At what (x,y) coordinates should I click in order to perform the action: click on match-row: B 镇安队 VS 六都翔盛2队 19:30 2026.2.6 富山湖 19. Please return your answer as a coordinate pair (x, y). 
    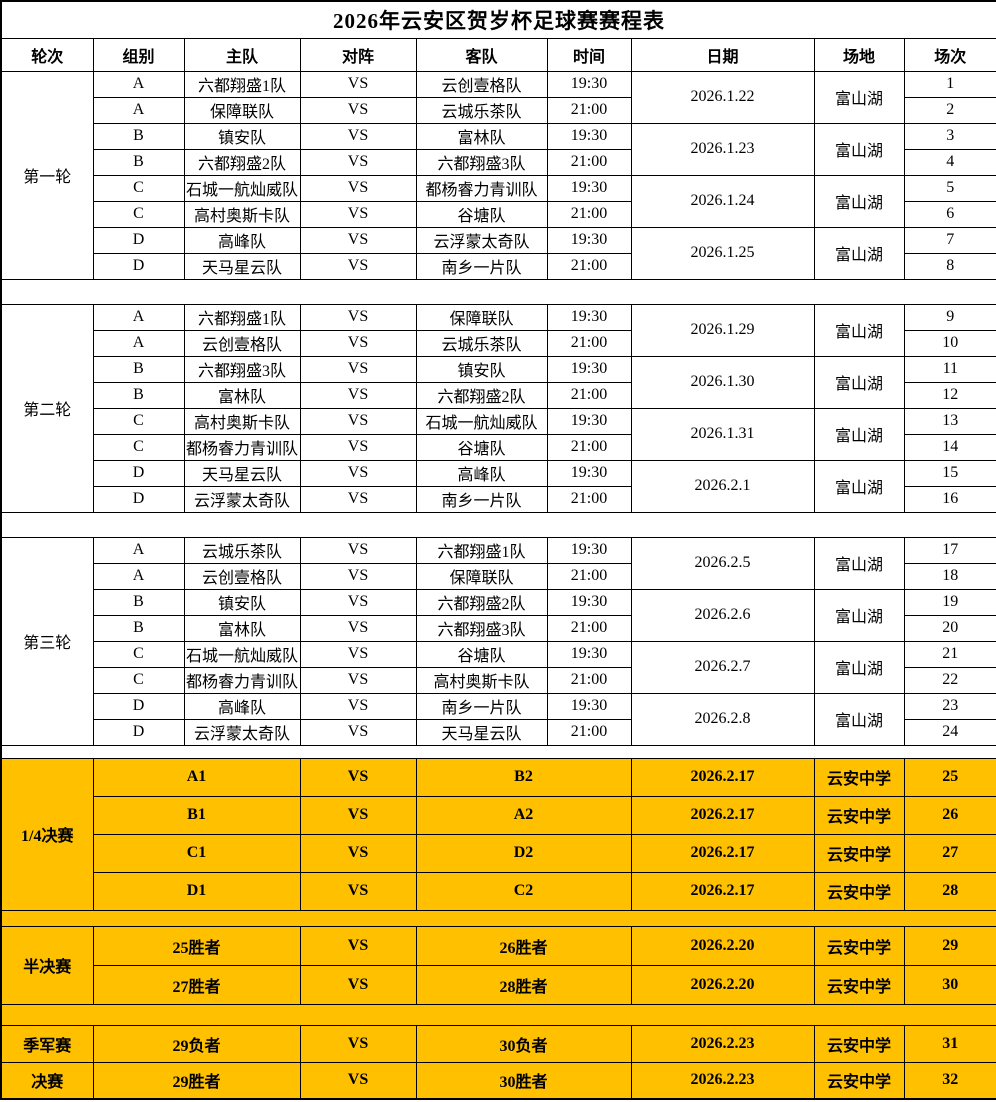
    Looking at the image, I should click on (498, 615).